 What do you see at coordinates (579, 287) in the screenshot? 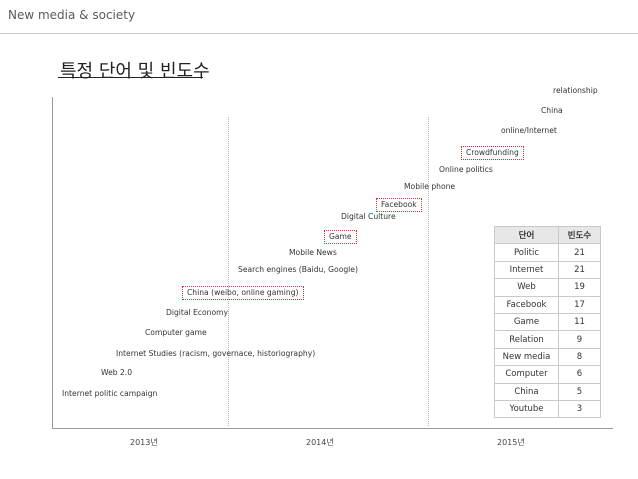
I see `frequency-cell: 19` at bounding box center [579, 287].